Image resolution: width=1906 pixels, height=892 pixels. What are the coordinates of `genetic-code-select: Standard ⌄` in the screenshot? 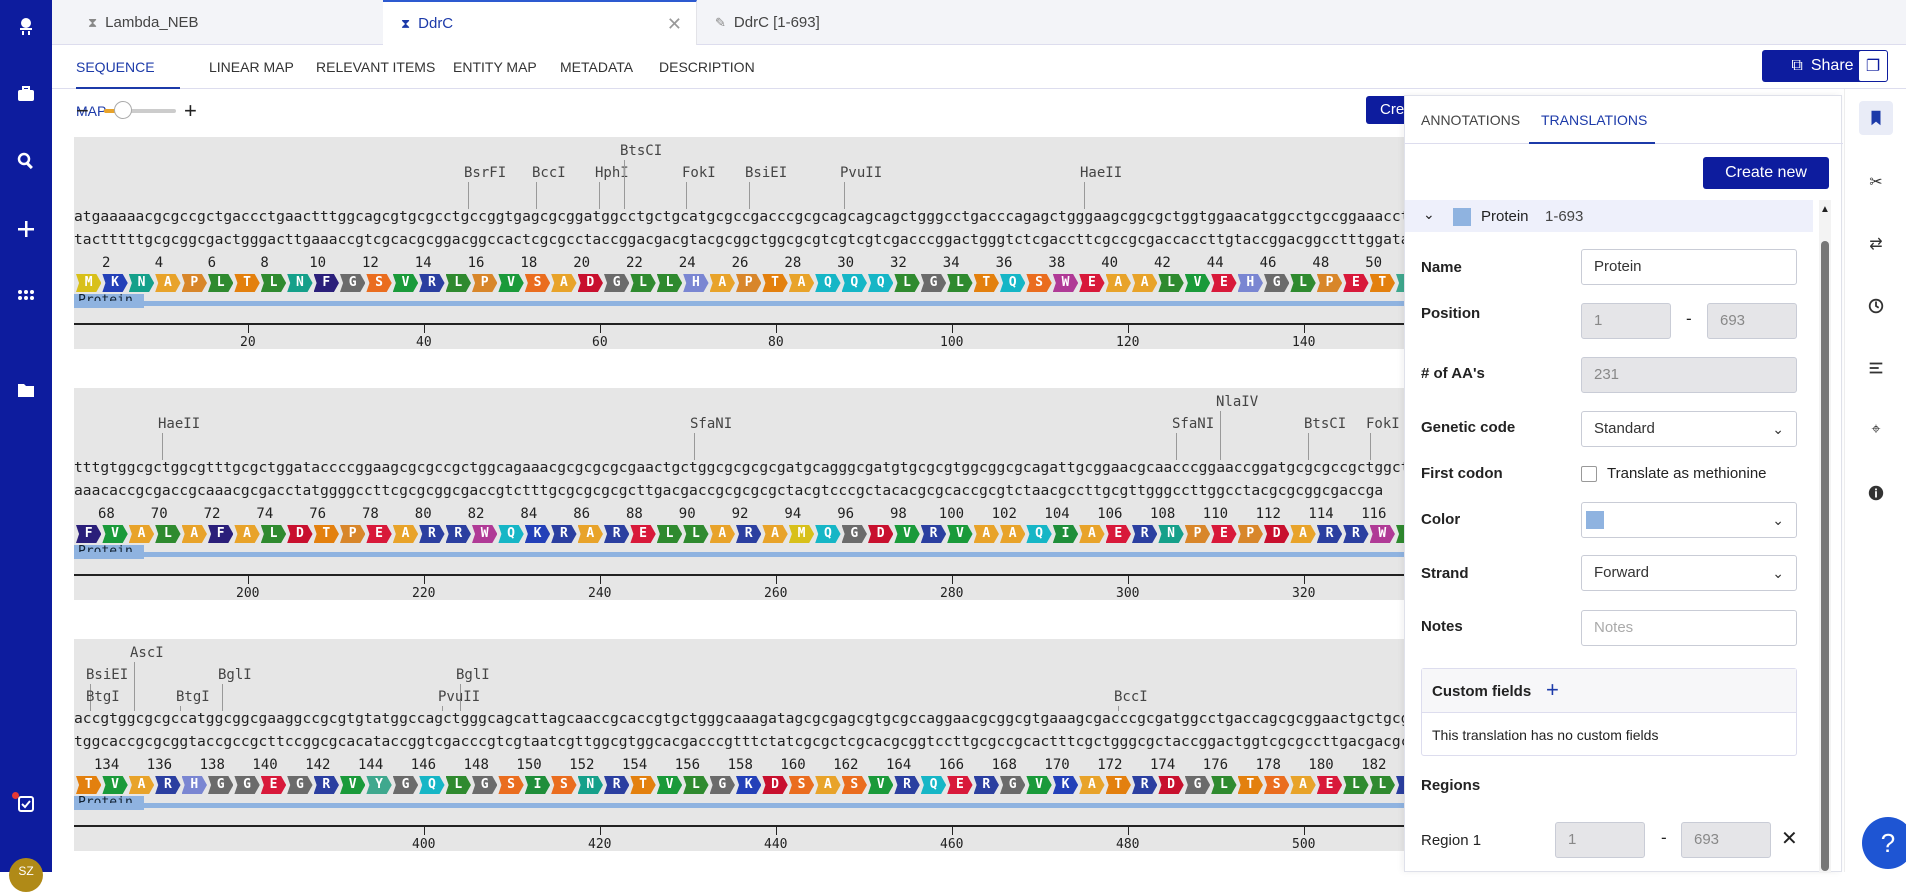 It's located at (1689, 429).